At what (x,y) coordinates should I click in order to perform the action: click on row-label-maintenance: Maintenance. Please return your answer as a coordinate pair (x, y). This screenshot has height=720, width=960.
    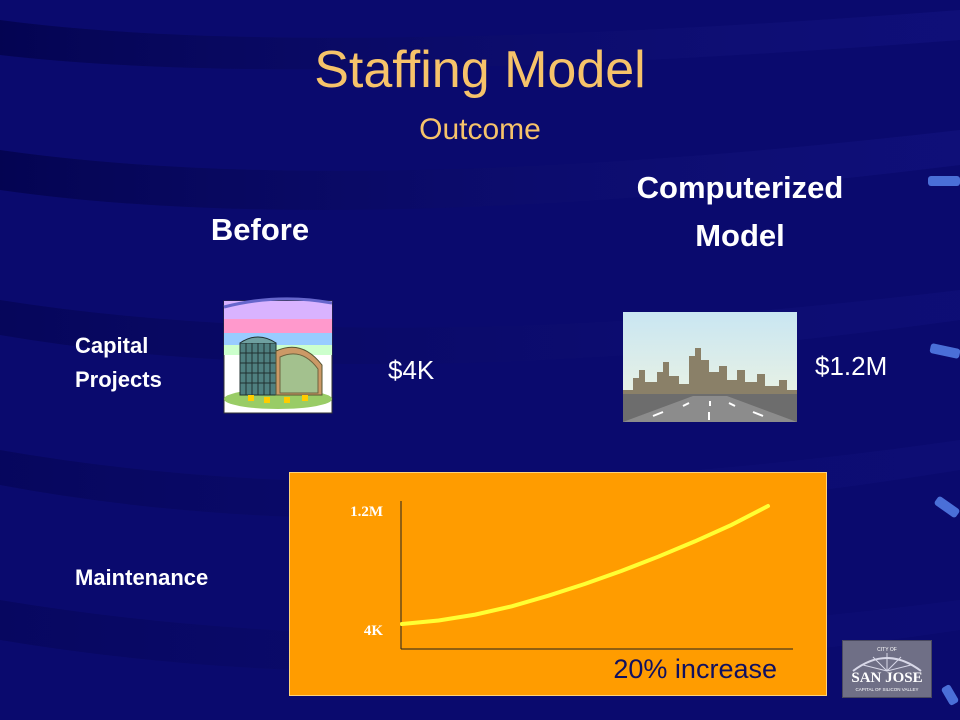
    Looking at the image, I should click on (142, 577).